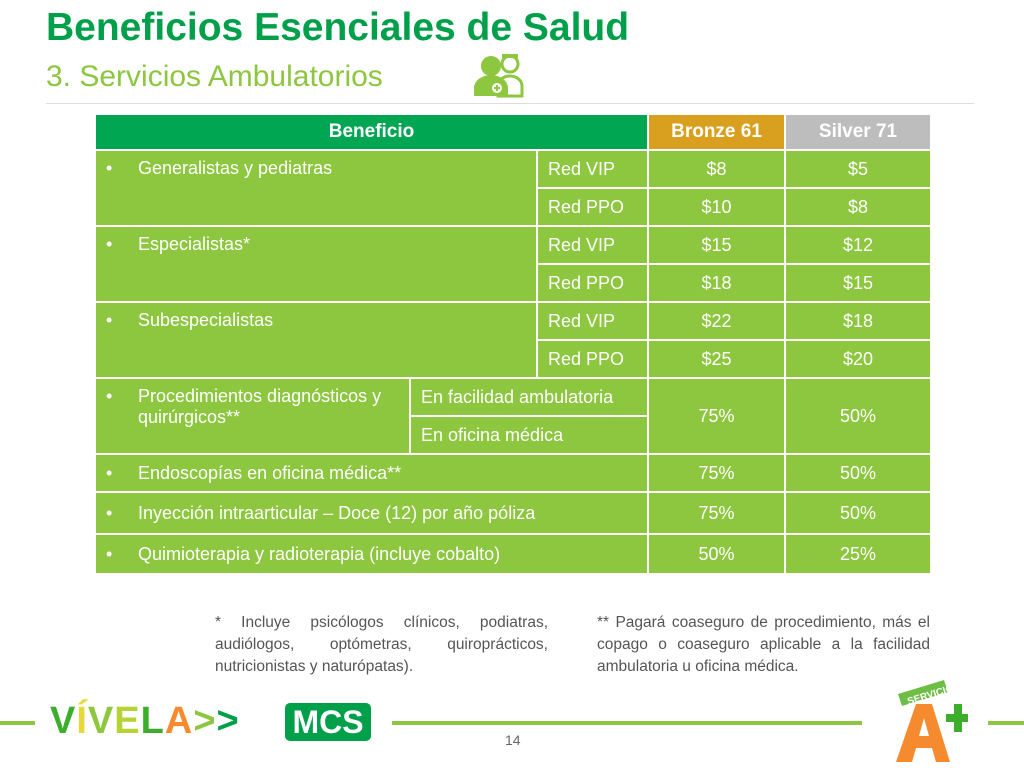  What do you see at coordinates (717, 321) in the screenshot?
I see `bronze-cell: $22` at bounding box center [717, 321].